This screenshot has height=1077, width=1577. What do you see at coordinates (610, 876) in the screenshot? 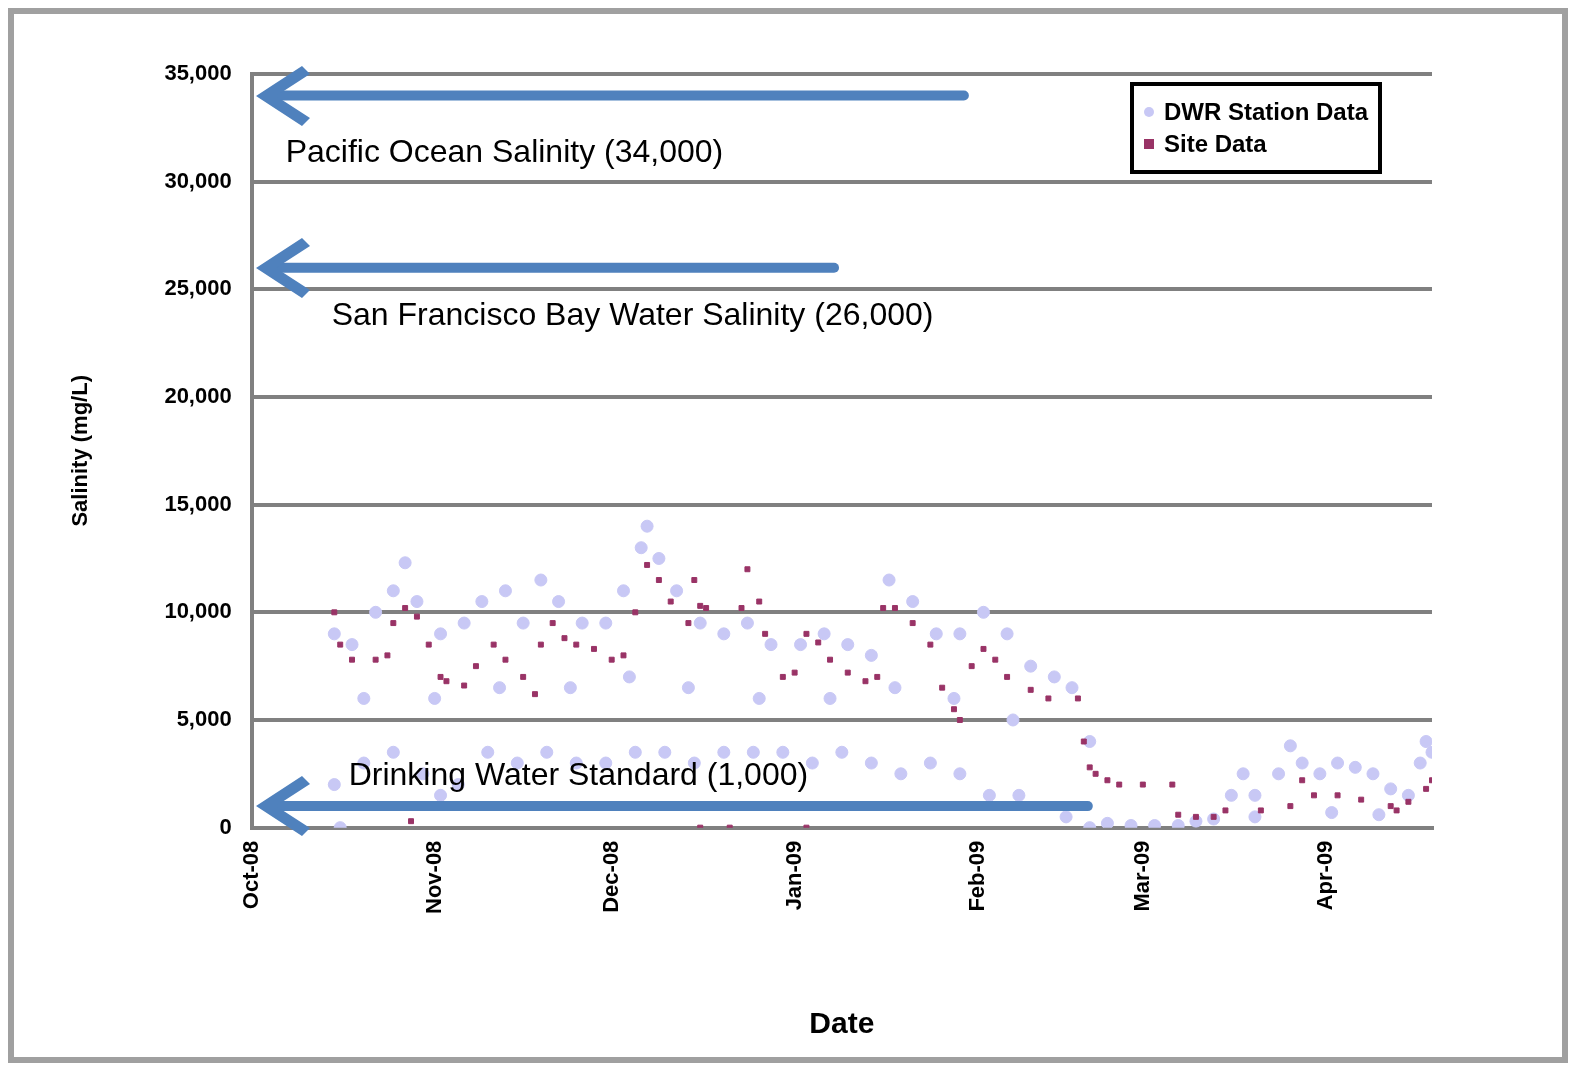
I see `x-tick-label: Dec-08` at bounding box center [610, 876].